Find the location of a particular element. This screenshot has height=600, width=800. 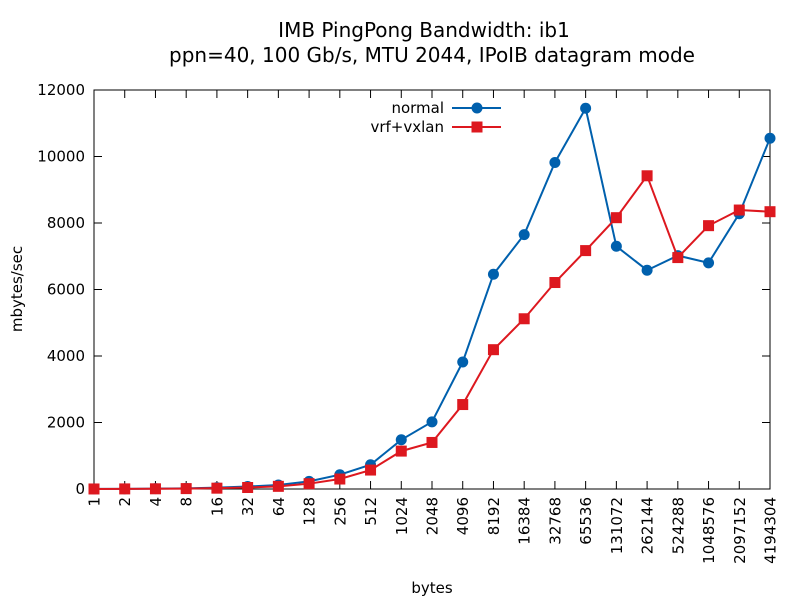

x-tick-label: 4096 is located at coordinates (463, 516).